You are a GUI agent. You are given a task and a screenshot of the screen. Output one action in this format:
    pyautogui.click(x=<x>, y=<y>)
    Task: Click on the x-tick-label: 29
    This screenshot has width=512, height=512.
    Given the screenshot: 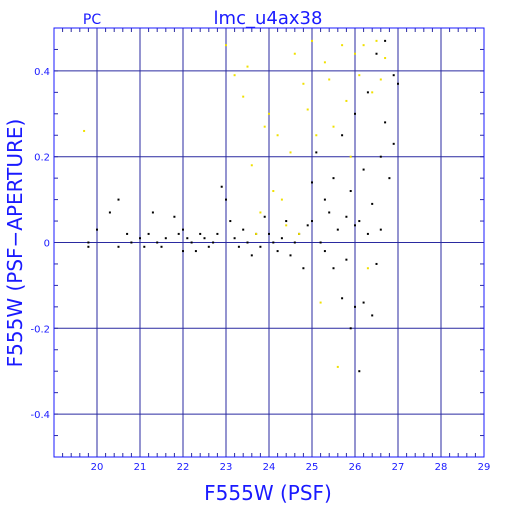 What is the action you would take?
    pyautogui.click(x=484, y=467)
    